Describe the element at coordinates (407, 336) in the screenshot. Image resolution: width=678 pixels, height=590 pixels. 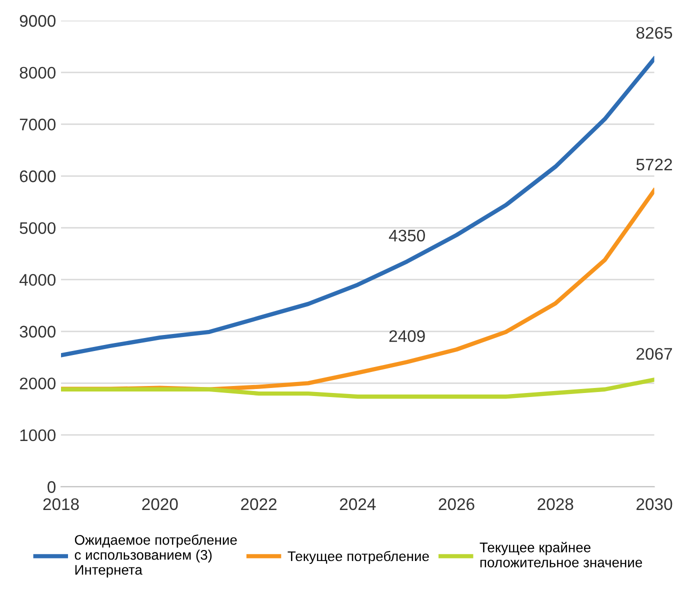
I see `data-label: 2409` at that location.